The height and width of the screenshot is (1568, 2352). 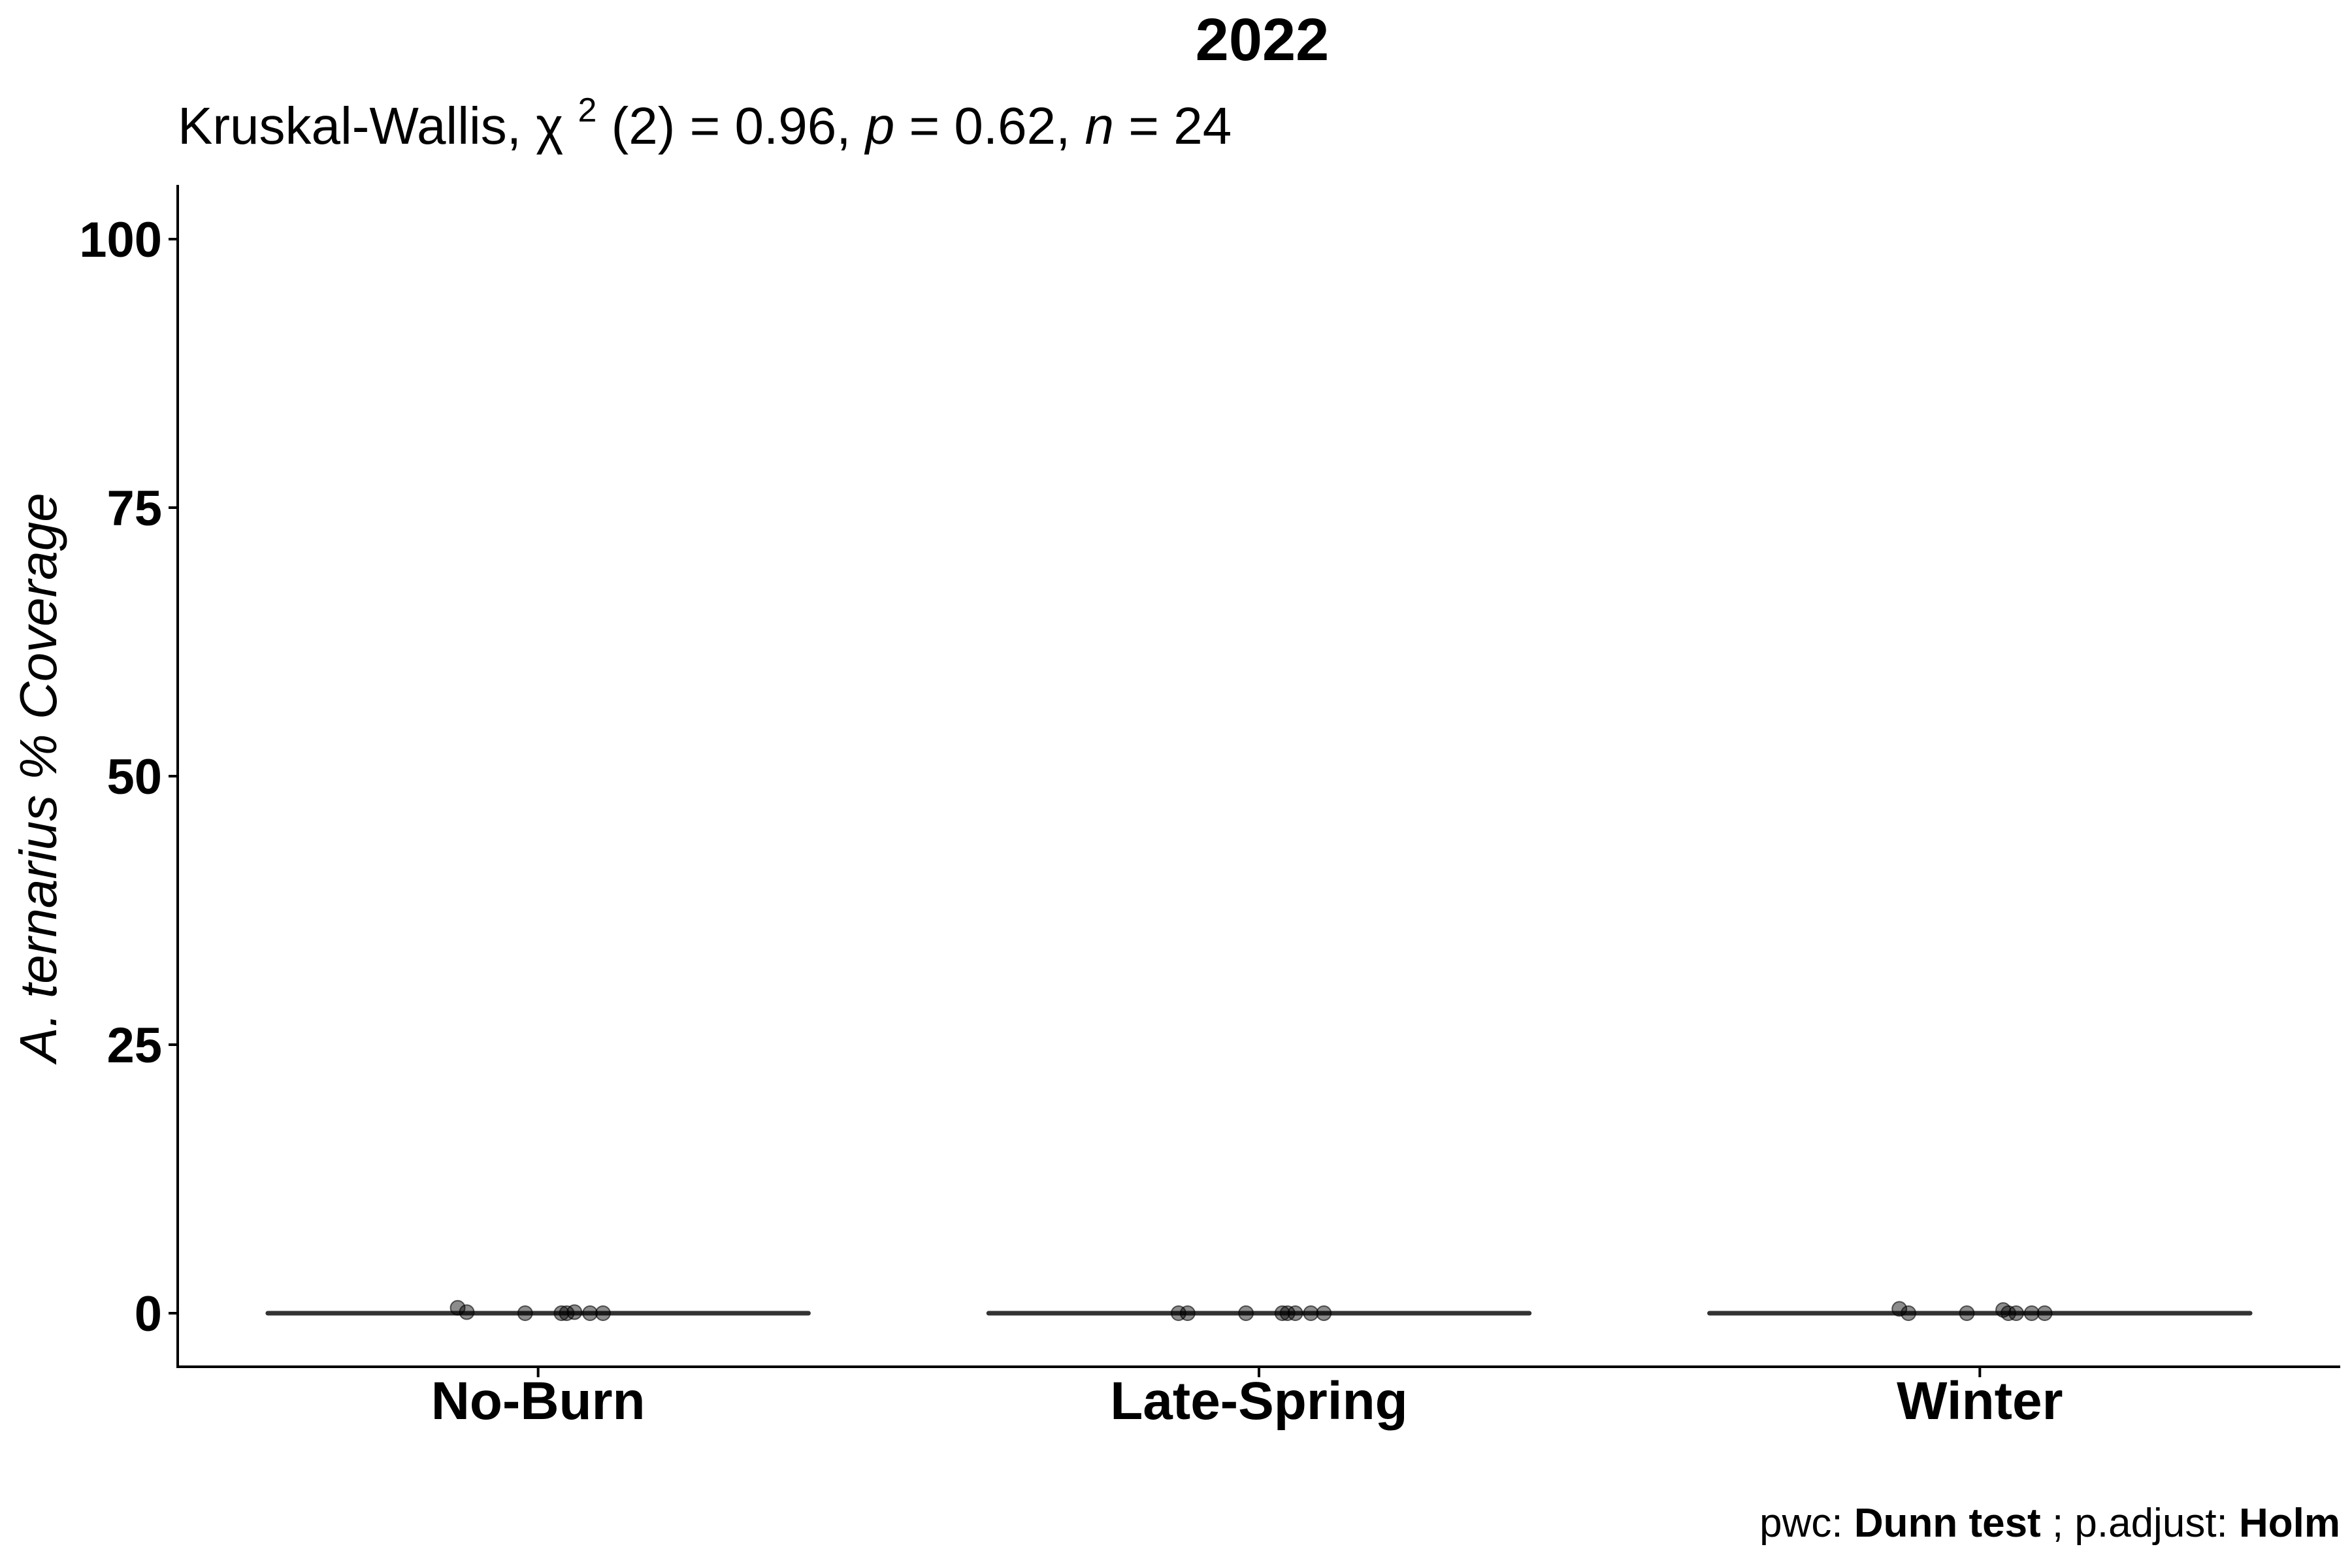 I want to click on subtitle-n-rest: = 24, so click(x=1180, y=126).